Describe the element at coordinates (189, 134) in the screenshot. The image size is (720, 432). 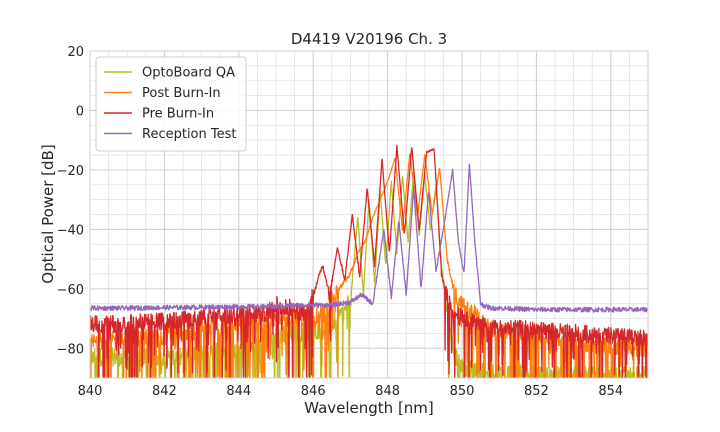
I see `legend-label: Reception Test` at that location.